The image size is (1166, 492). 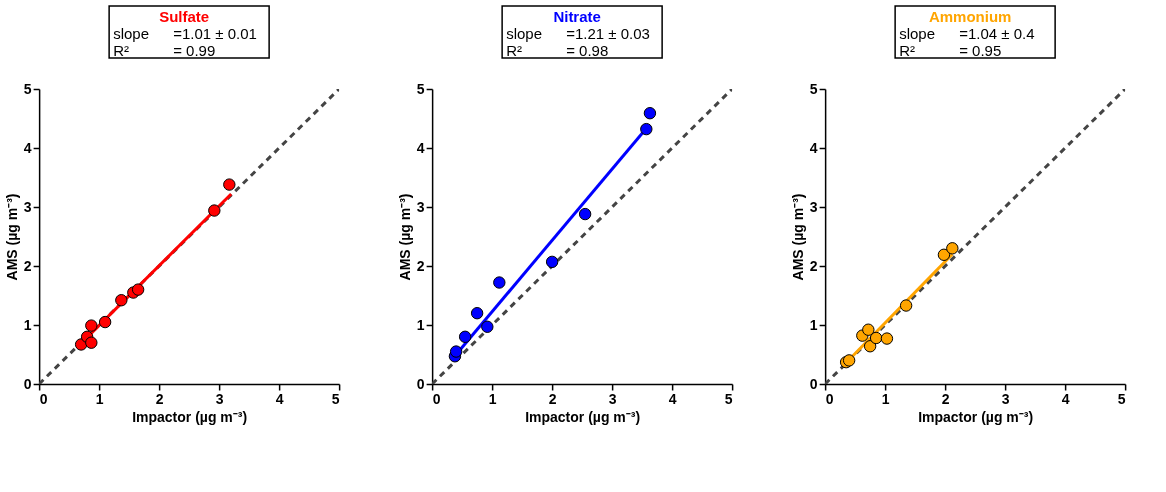 I want to click on text: R² = 0.95, so click(x=950, y=50).